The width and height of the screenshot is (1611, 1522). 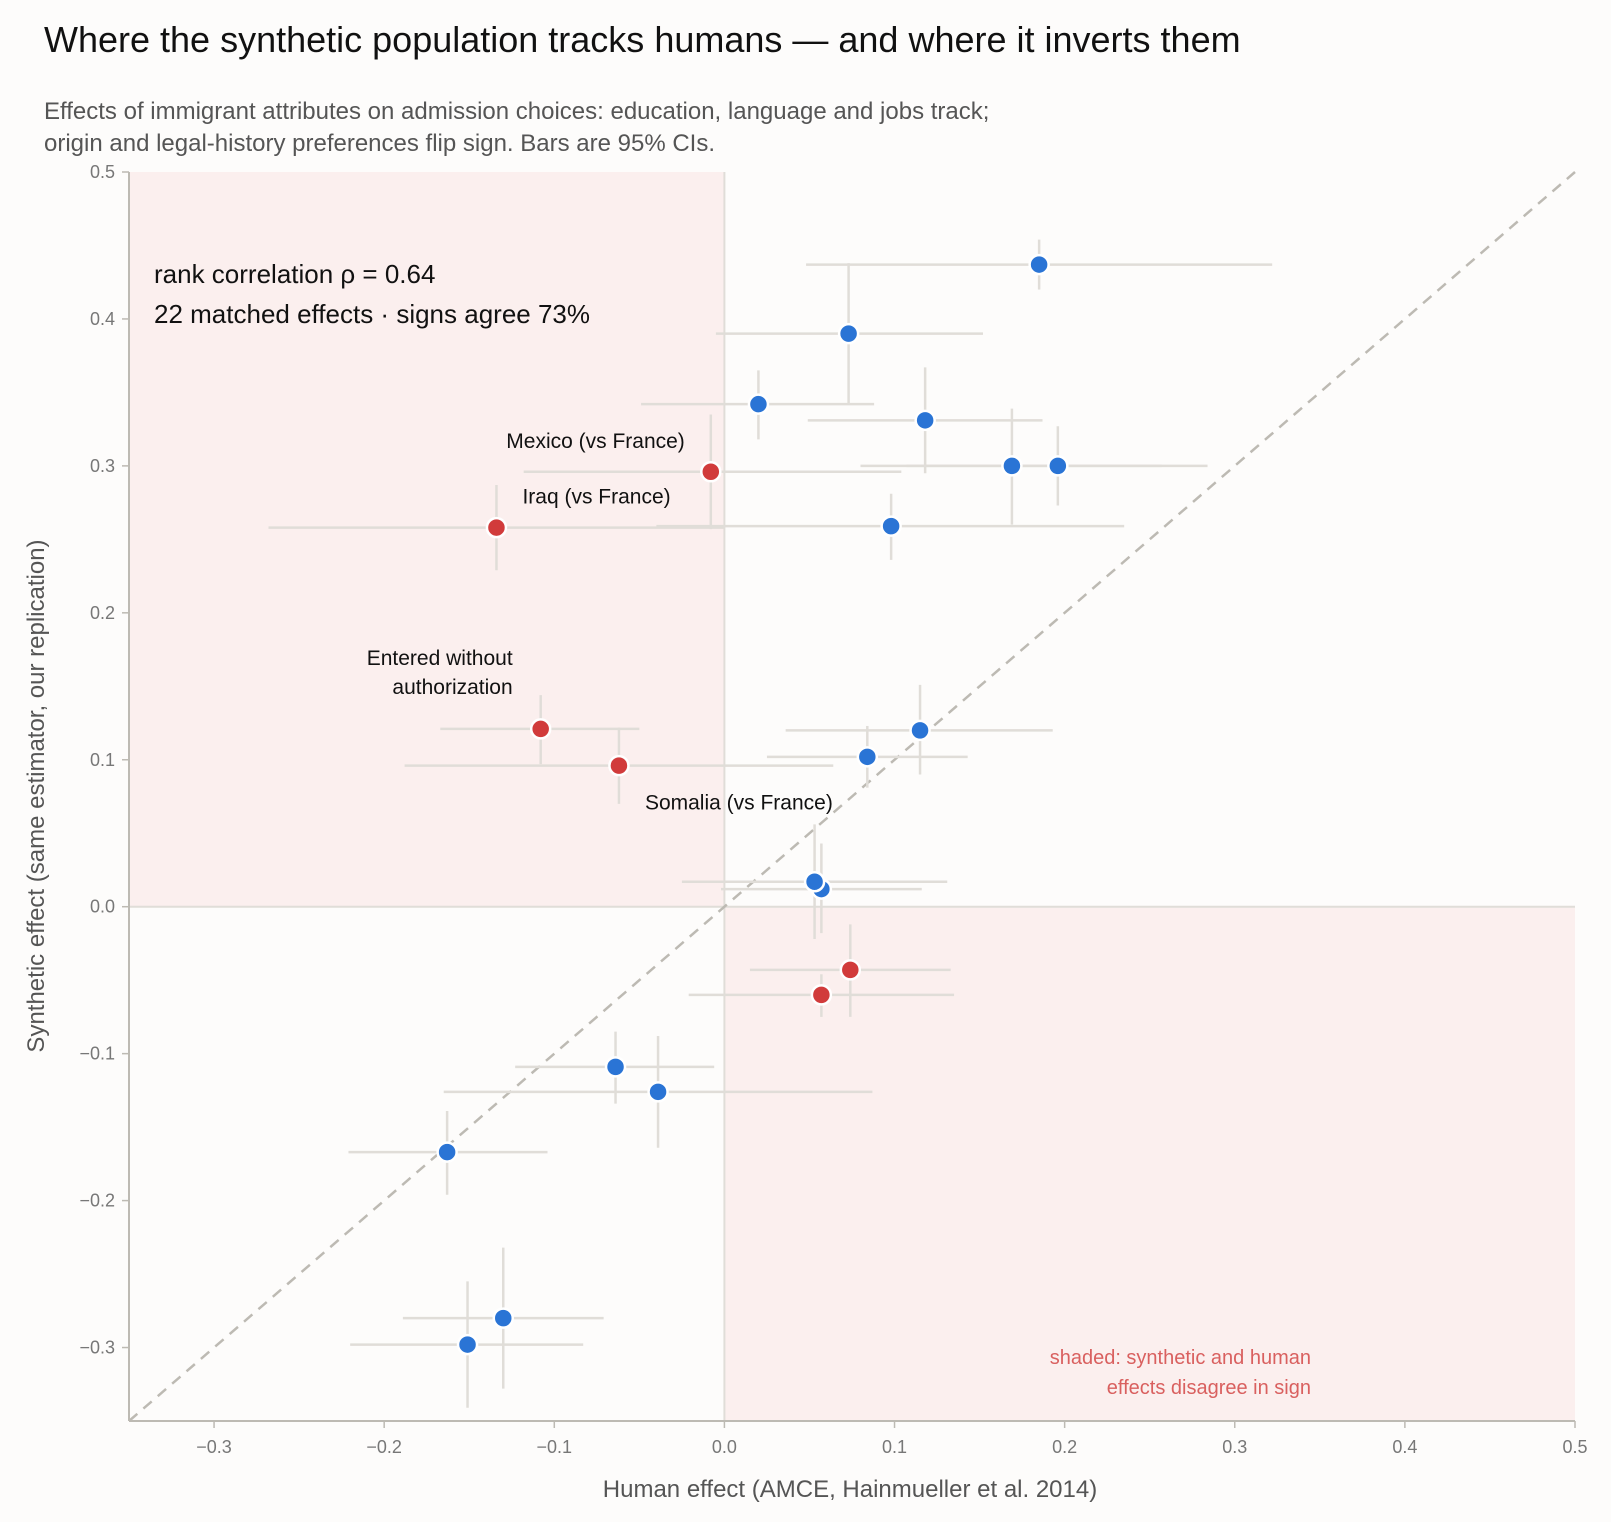 I want to click on stats-line-1: rank correlation ρ = 0.64, so click(x=294, y=274).